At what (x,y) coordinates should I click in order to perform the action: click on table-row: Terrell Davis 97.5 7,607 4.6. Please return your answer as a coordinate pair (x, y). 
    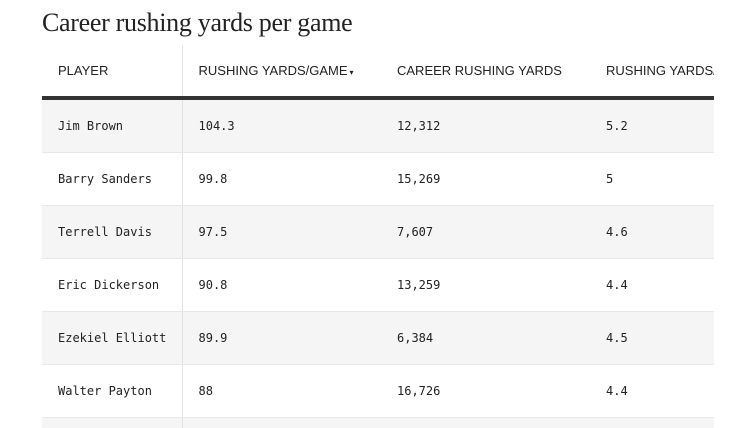
    Looking at the image, I should click on (378, 232).